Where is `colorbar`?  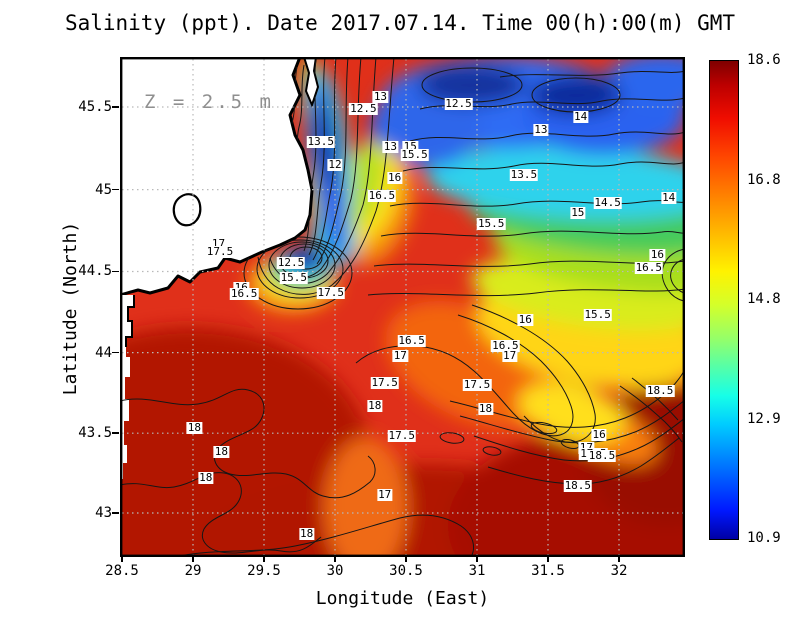
colorbar is located at coordinates (724, 300).